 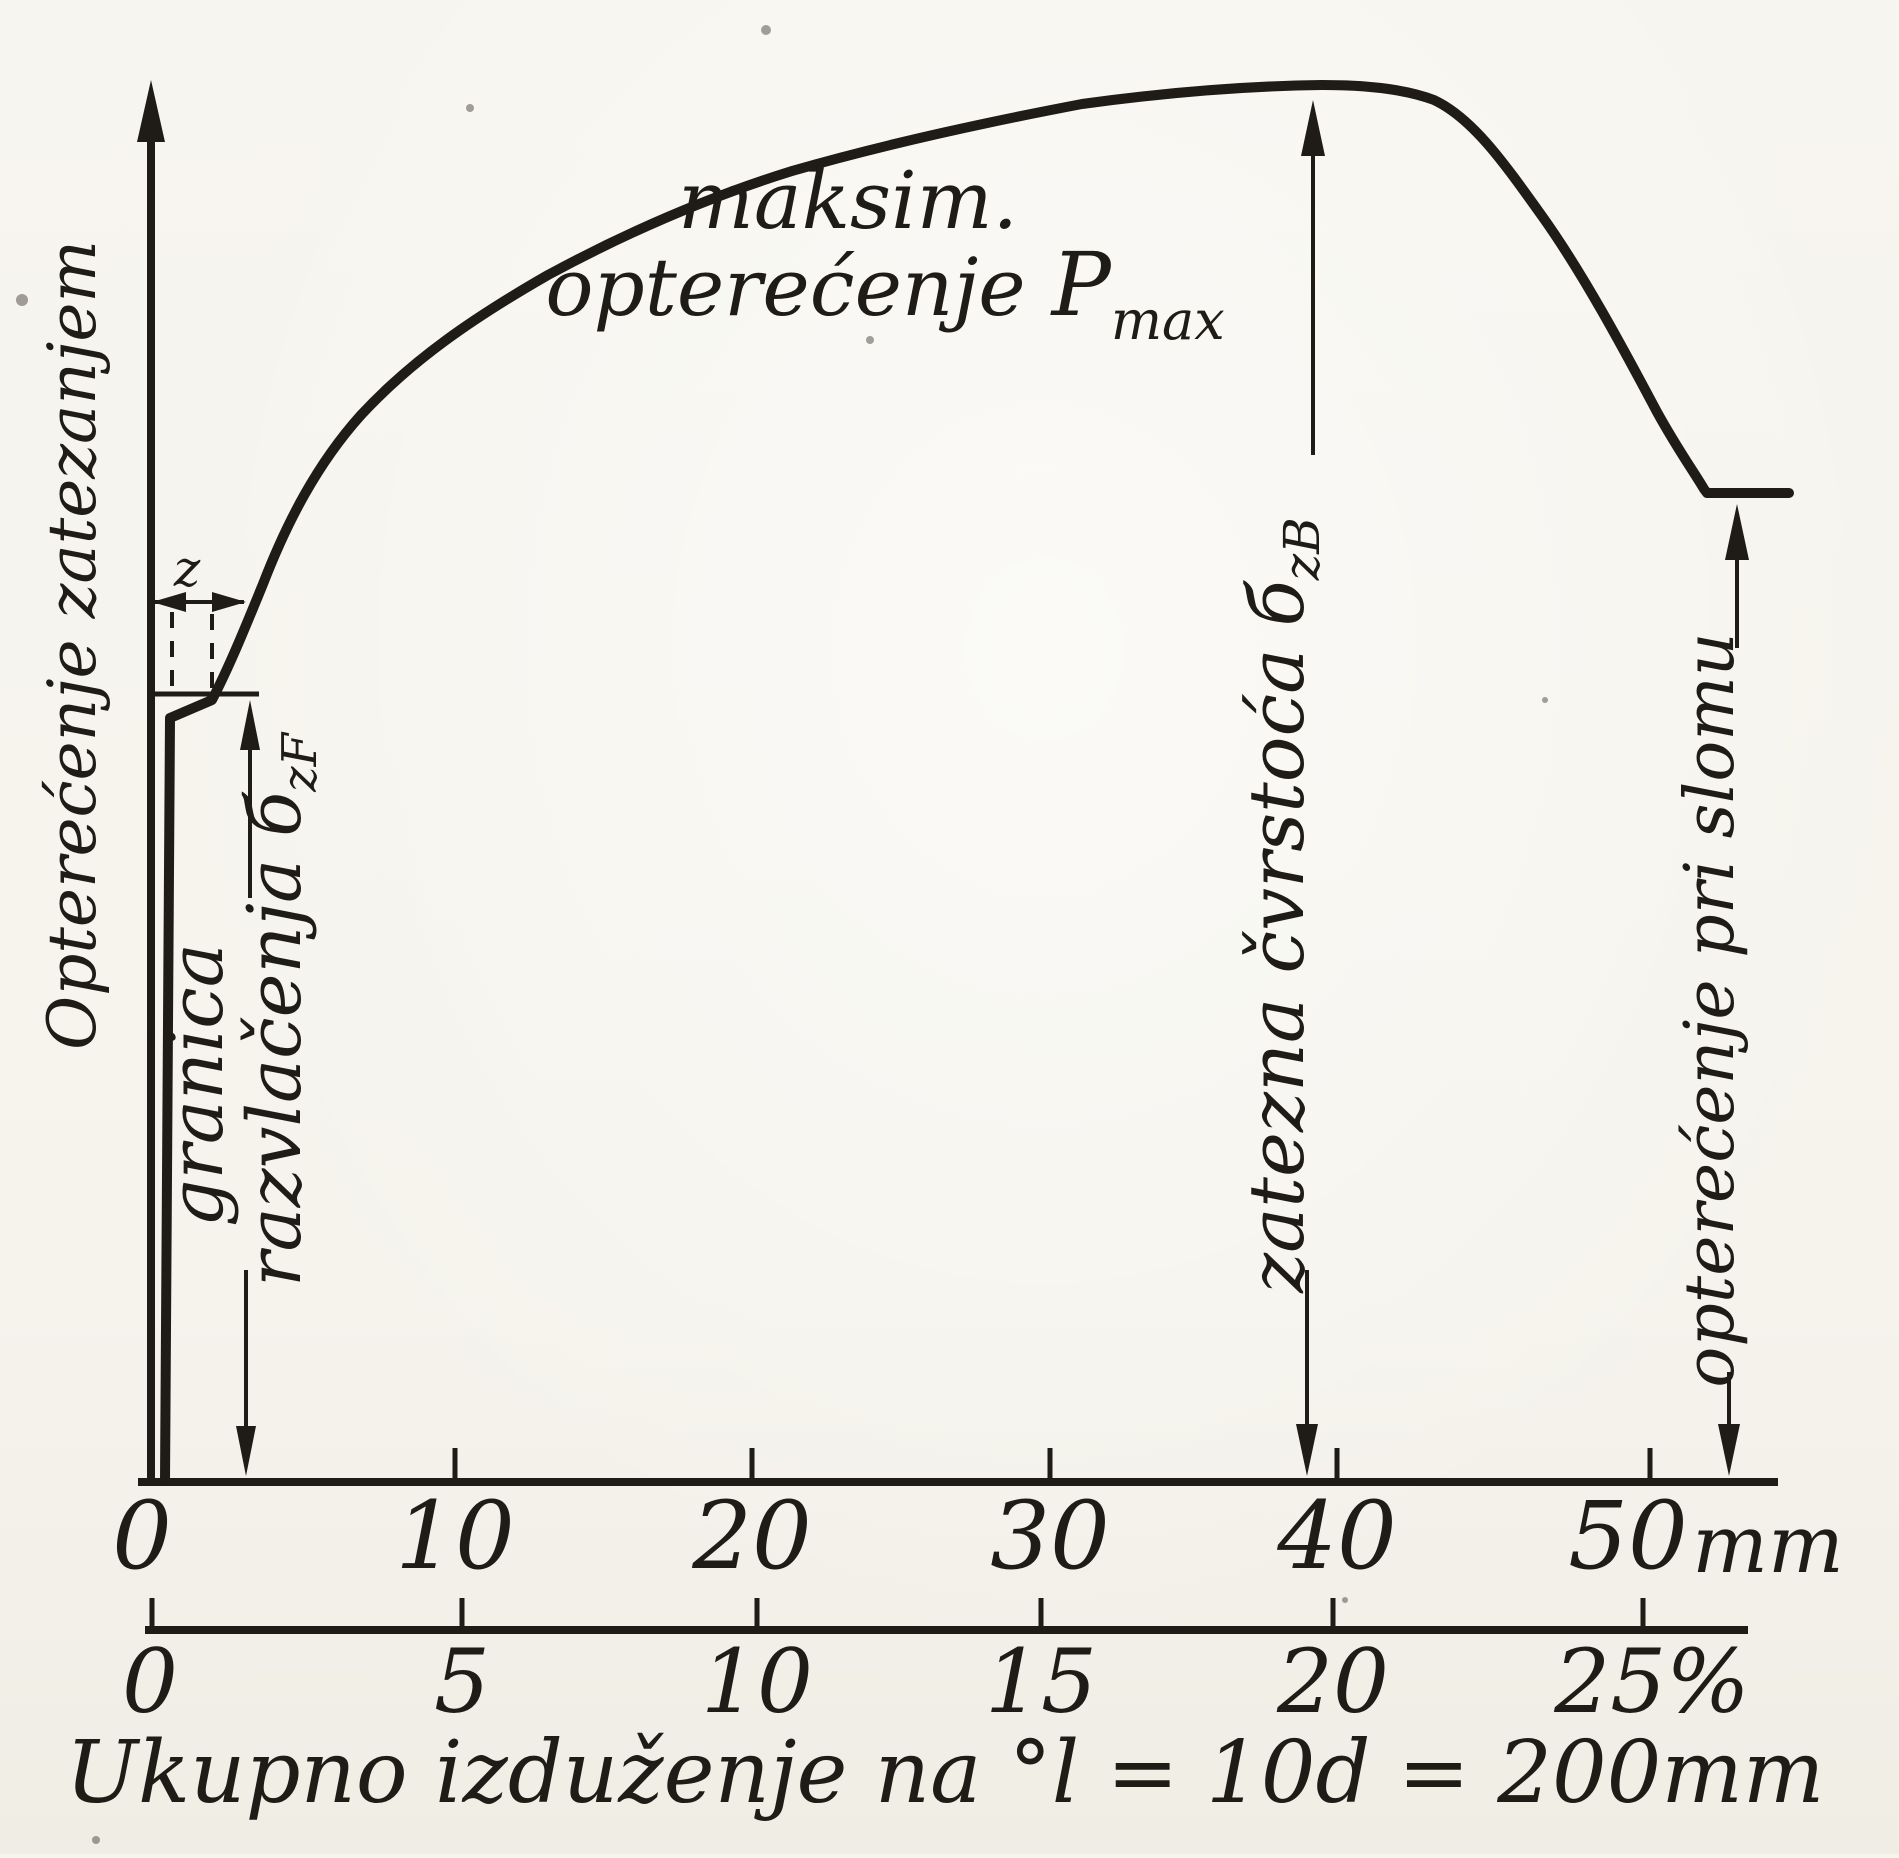 I want to click on pct-label-20: 20, so click(x=1332, y=1681).